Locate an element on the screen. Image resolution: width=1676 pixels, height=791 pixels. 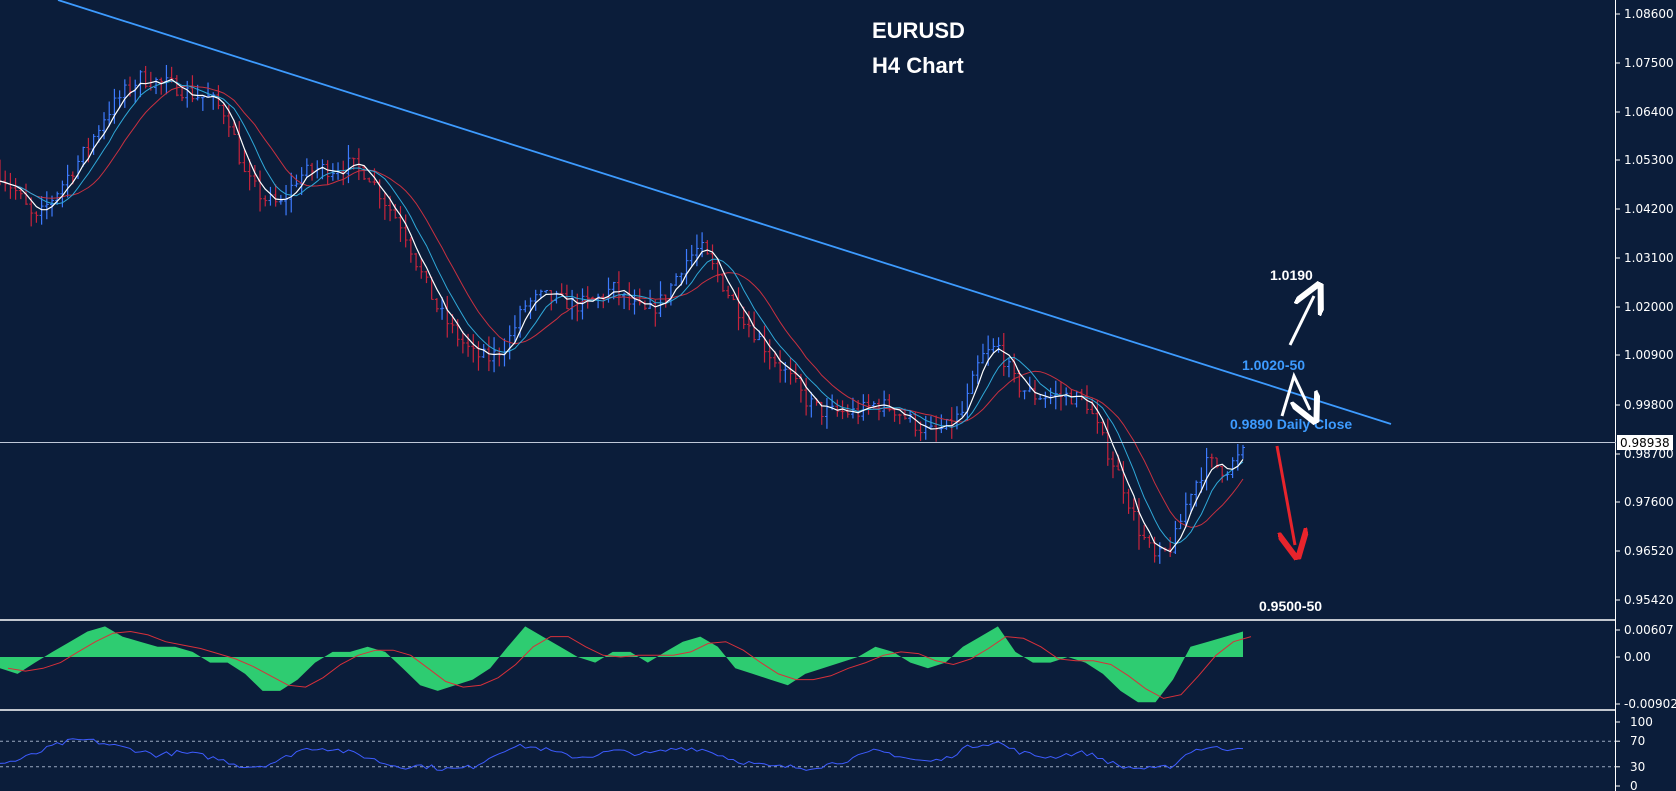
price-tick-label: 0.98700 is located at coordinates (1649, 454).